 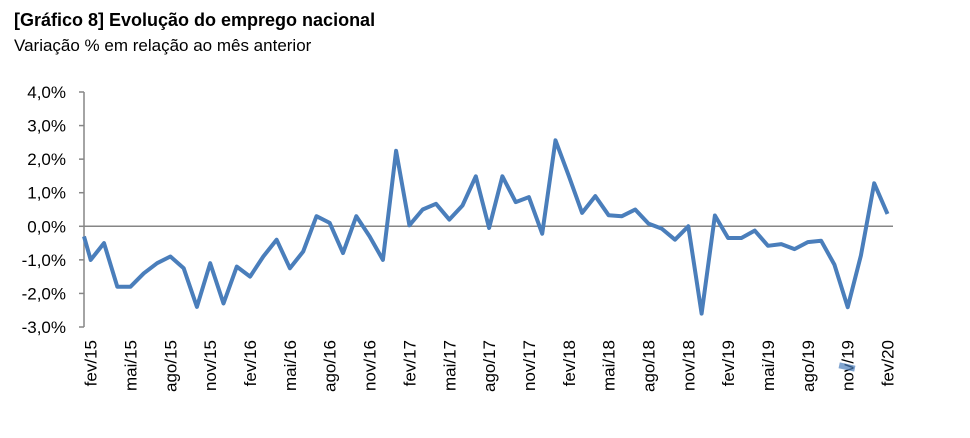 I want to click on x-tick-label: ago/16, so click(x=330, y=366).